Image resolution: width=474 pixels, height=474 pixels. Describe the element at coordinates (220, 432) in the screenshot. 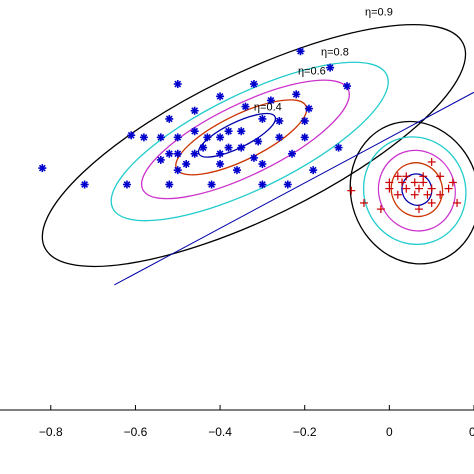

I see `x-tick-label: −0.4` at that location.